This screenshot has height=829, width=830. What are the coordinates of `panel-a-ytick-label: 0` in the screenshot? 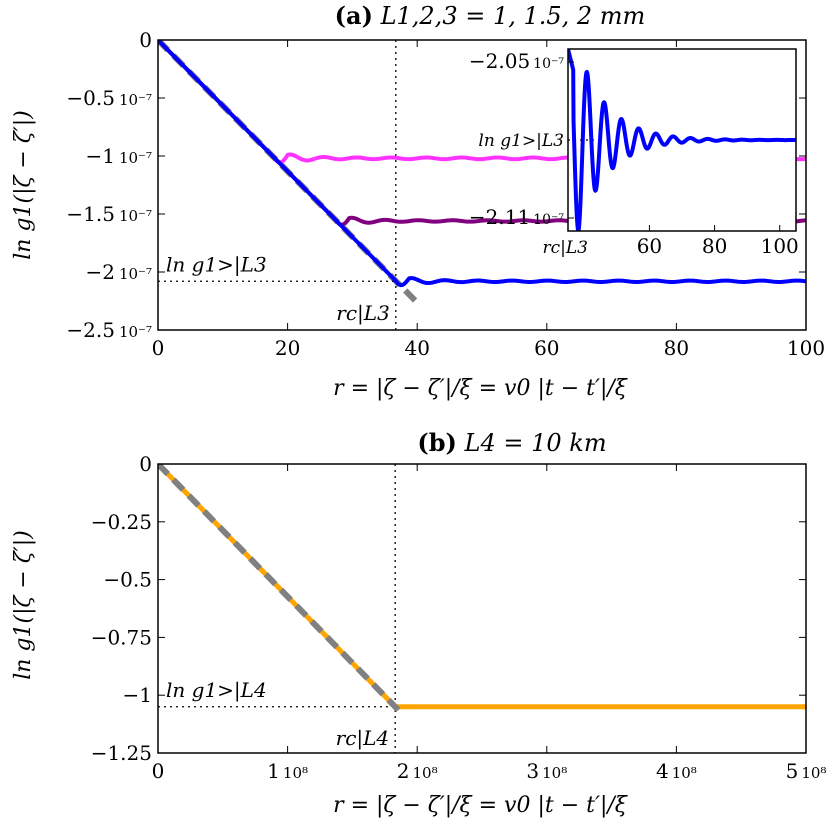 It's located at (145, 40).